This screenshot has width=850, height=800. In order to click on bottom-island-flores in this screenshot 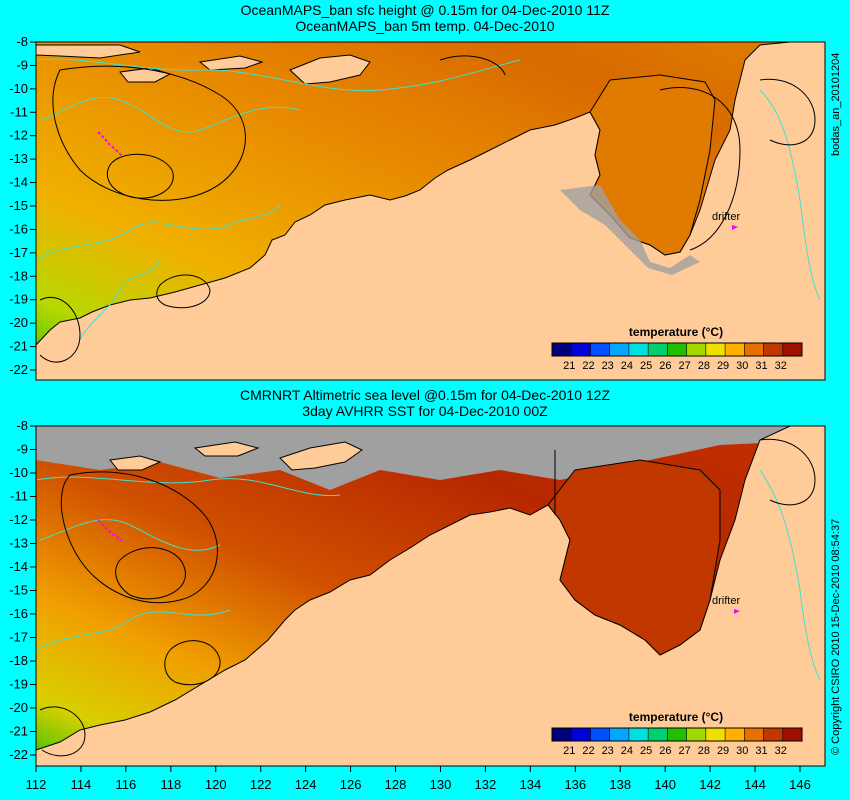, I will do `click(226, 449)`.